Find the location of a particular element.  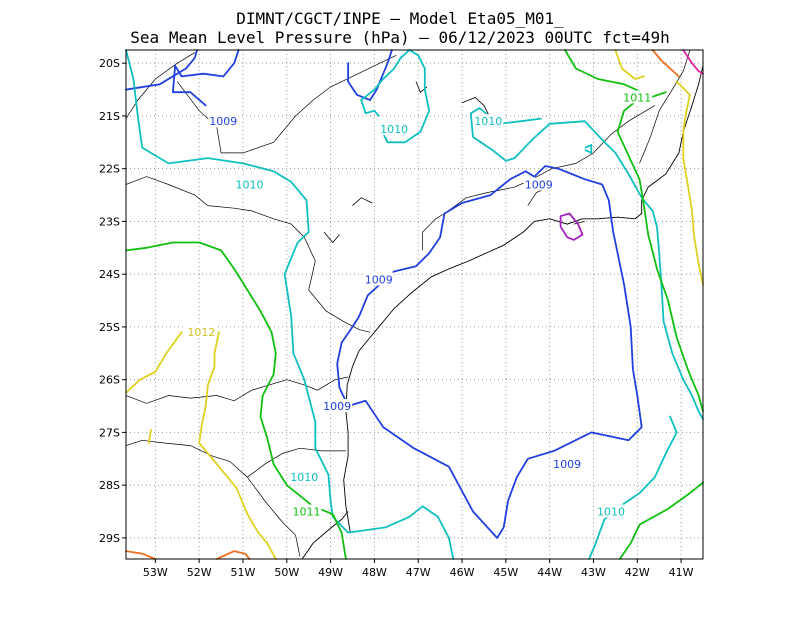

x-tick-label: 45W is located at coordinates (505, 572).